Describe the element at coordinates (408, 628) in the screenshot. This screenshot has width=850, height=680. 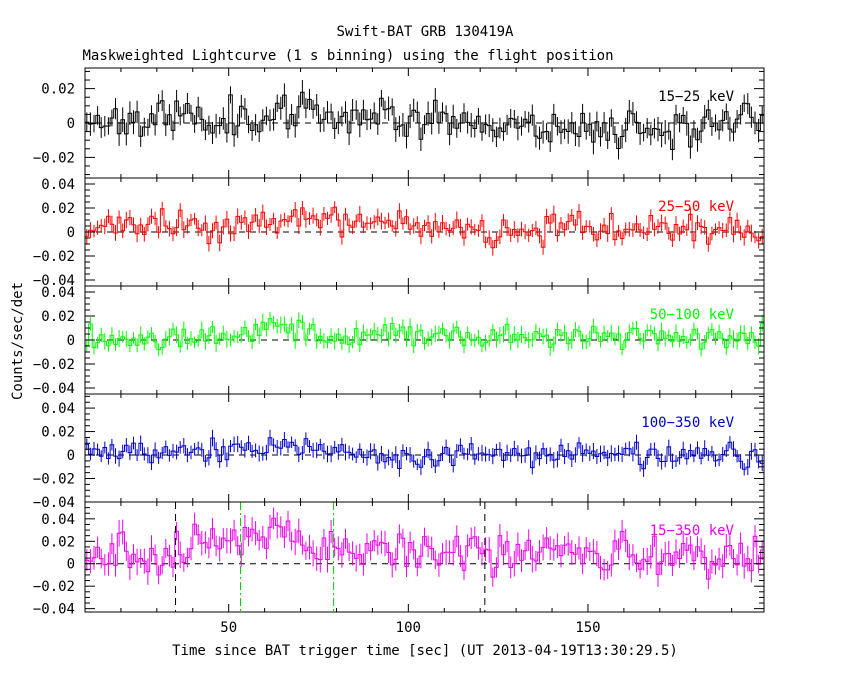
I see `x-tick-label: 100` at that location.